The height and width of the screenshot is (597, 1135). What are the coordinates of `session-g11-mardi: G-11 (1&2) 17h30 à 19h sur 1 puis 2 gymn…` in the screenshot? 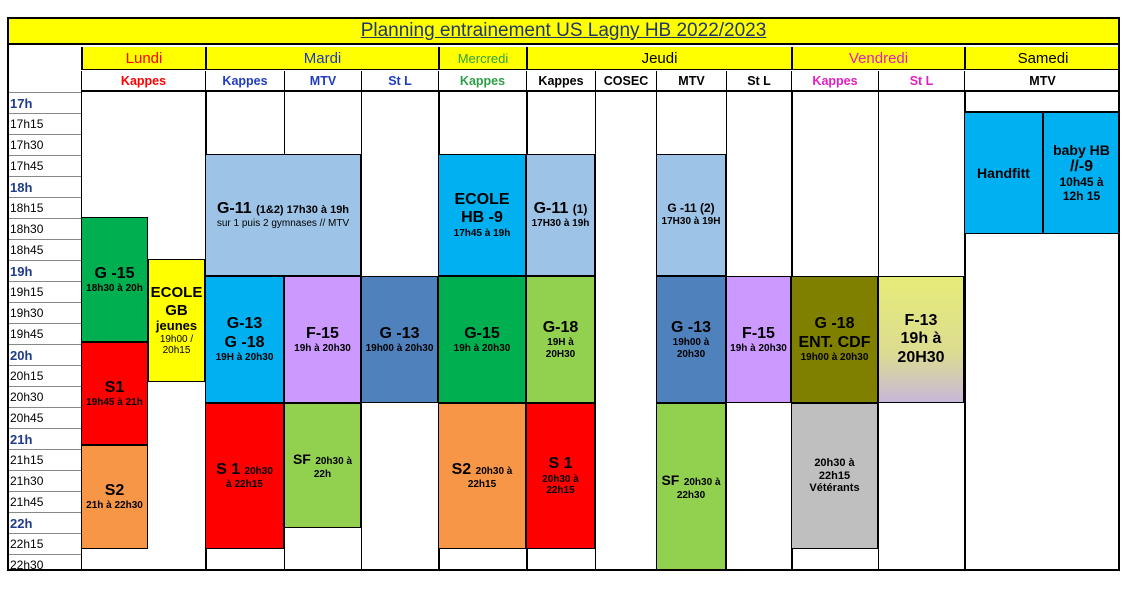 It's located at (283, 215).